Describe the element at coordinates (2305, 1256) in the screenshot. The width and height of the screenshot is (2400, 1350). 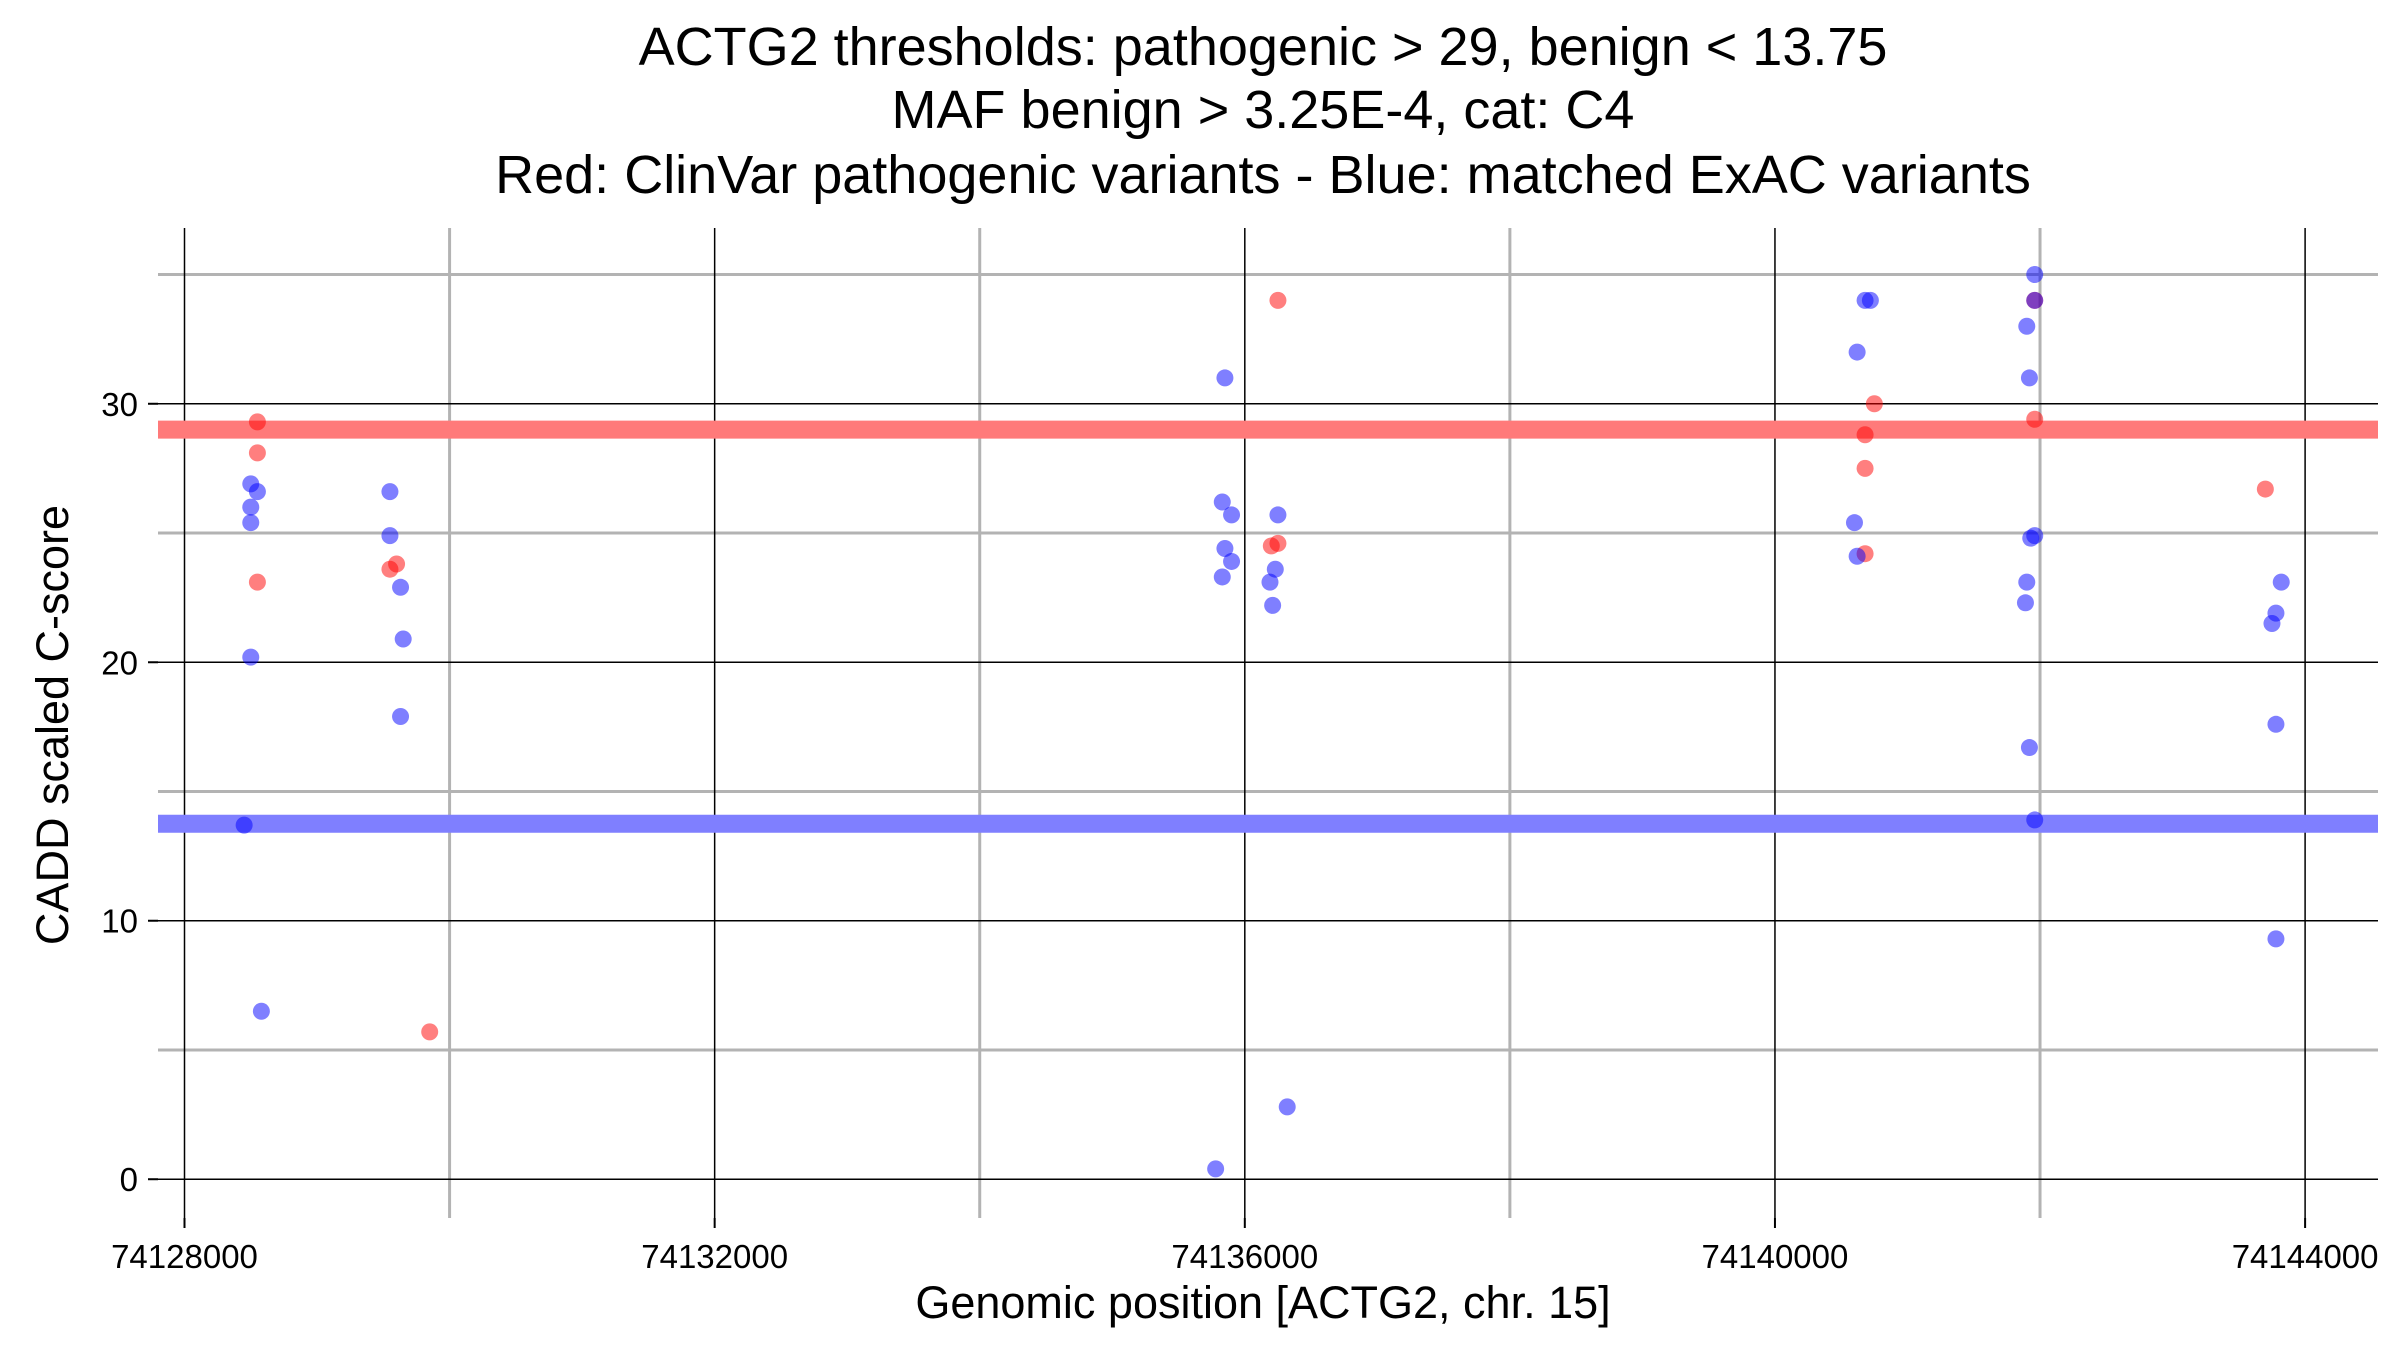
I see `x-tick-label: 74144000` at that location.